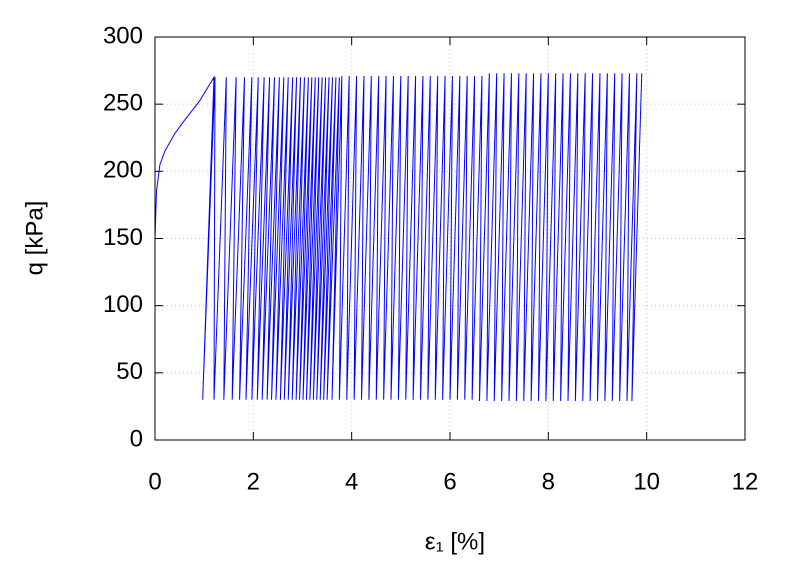 This screenshot has height=565, width=800. What do you see at coordinates (123, 304) in the screenshot?
I see `y-tick-label: 100` at bounding box center [123, 304].